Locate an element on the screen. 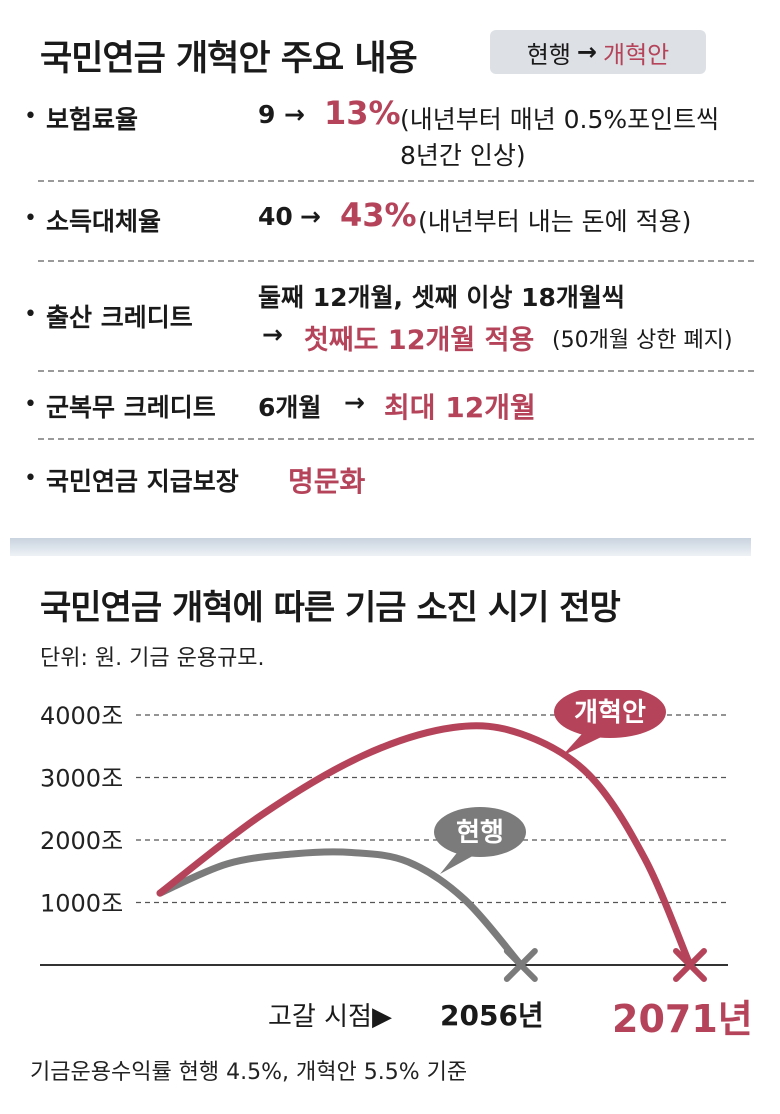  row-label: 보험료율 is located at coordinates (92, 119).